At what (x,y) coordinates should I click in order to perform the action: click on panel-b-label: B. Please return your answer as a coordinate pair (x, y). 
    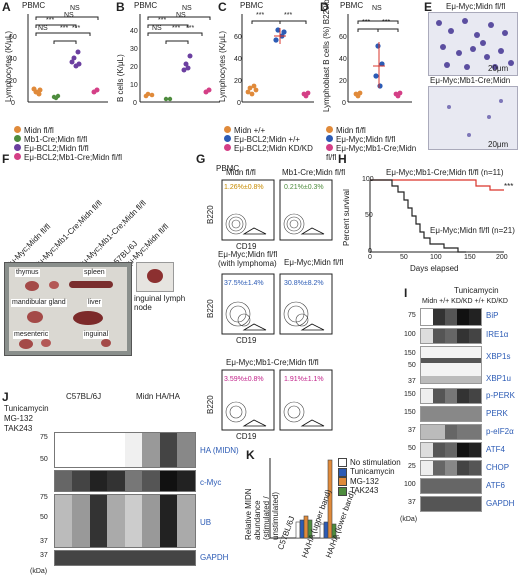
    Looking at the image, I should click on (120, 7).